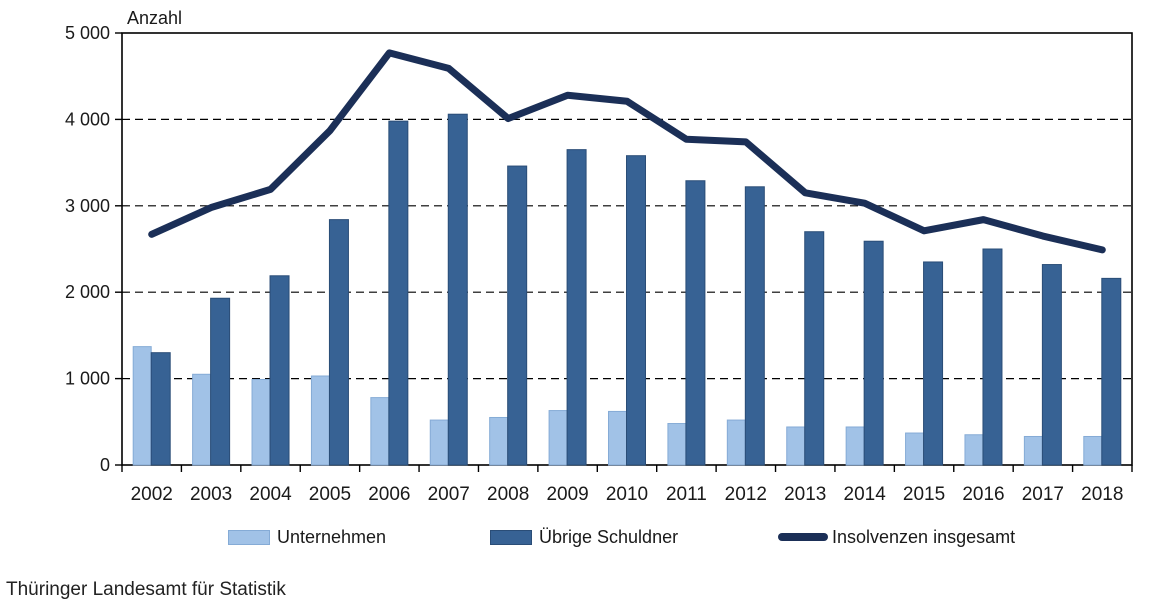 This screenshot has height=607, width=1176. What do you see at coordinates (983, 494) in the screenshot?
I see `x-tick-label-2016: 2016` at bounding box center [983, 494].